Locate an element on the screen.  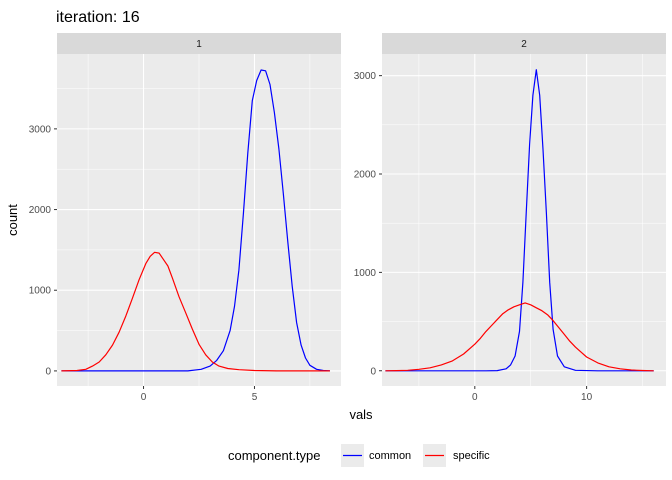
legend: component.type common specific is located at coordinates (359, 455).